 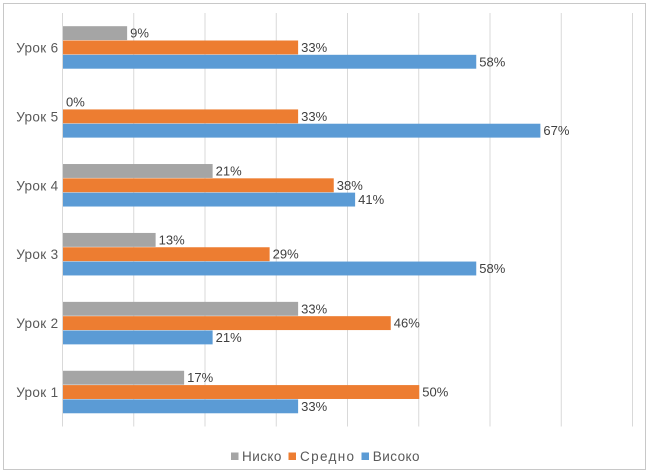 What do you see at coordinates (350, 185) in the screenshot?
I see `svg-text: 38%` at bounding box center [350, 185].